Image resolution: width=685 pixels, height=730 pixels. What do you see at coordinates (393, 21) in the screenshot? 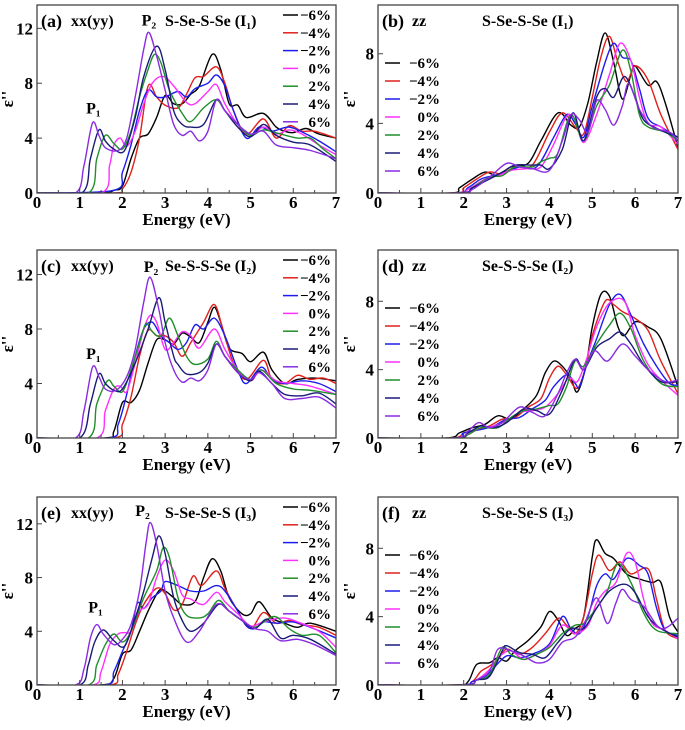
I see `panel-label: (b)` at bounding box center [393, 21].